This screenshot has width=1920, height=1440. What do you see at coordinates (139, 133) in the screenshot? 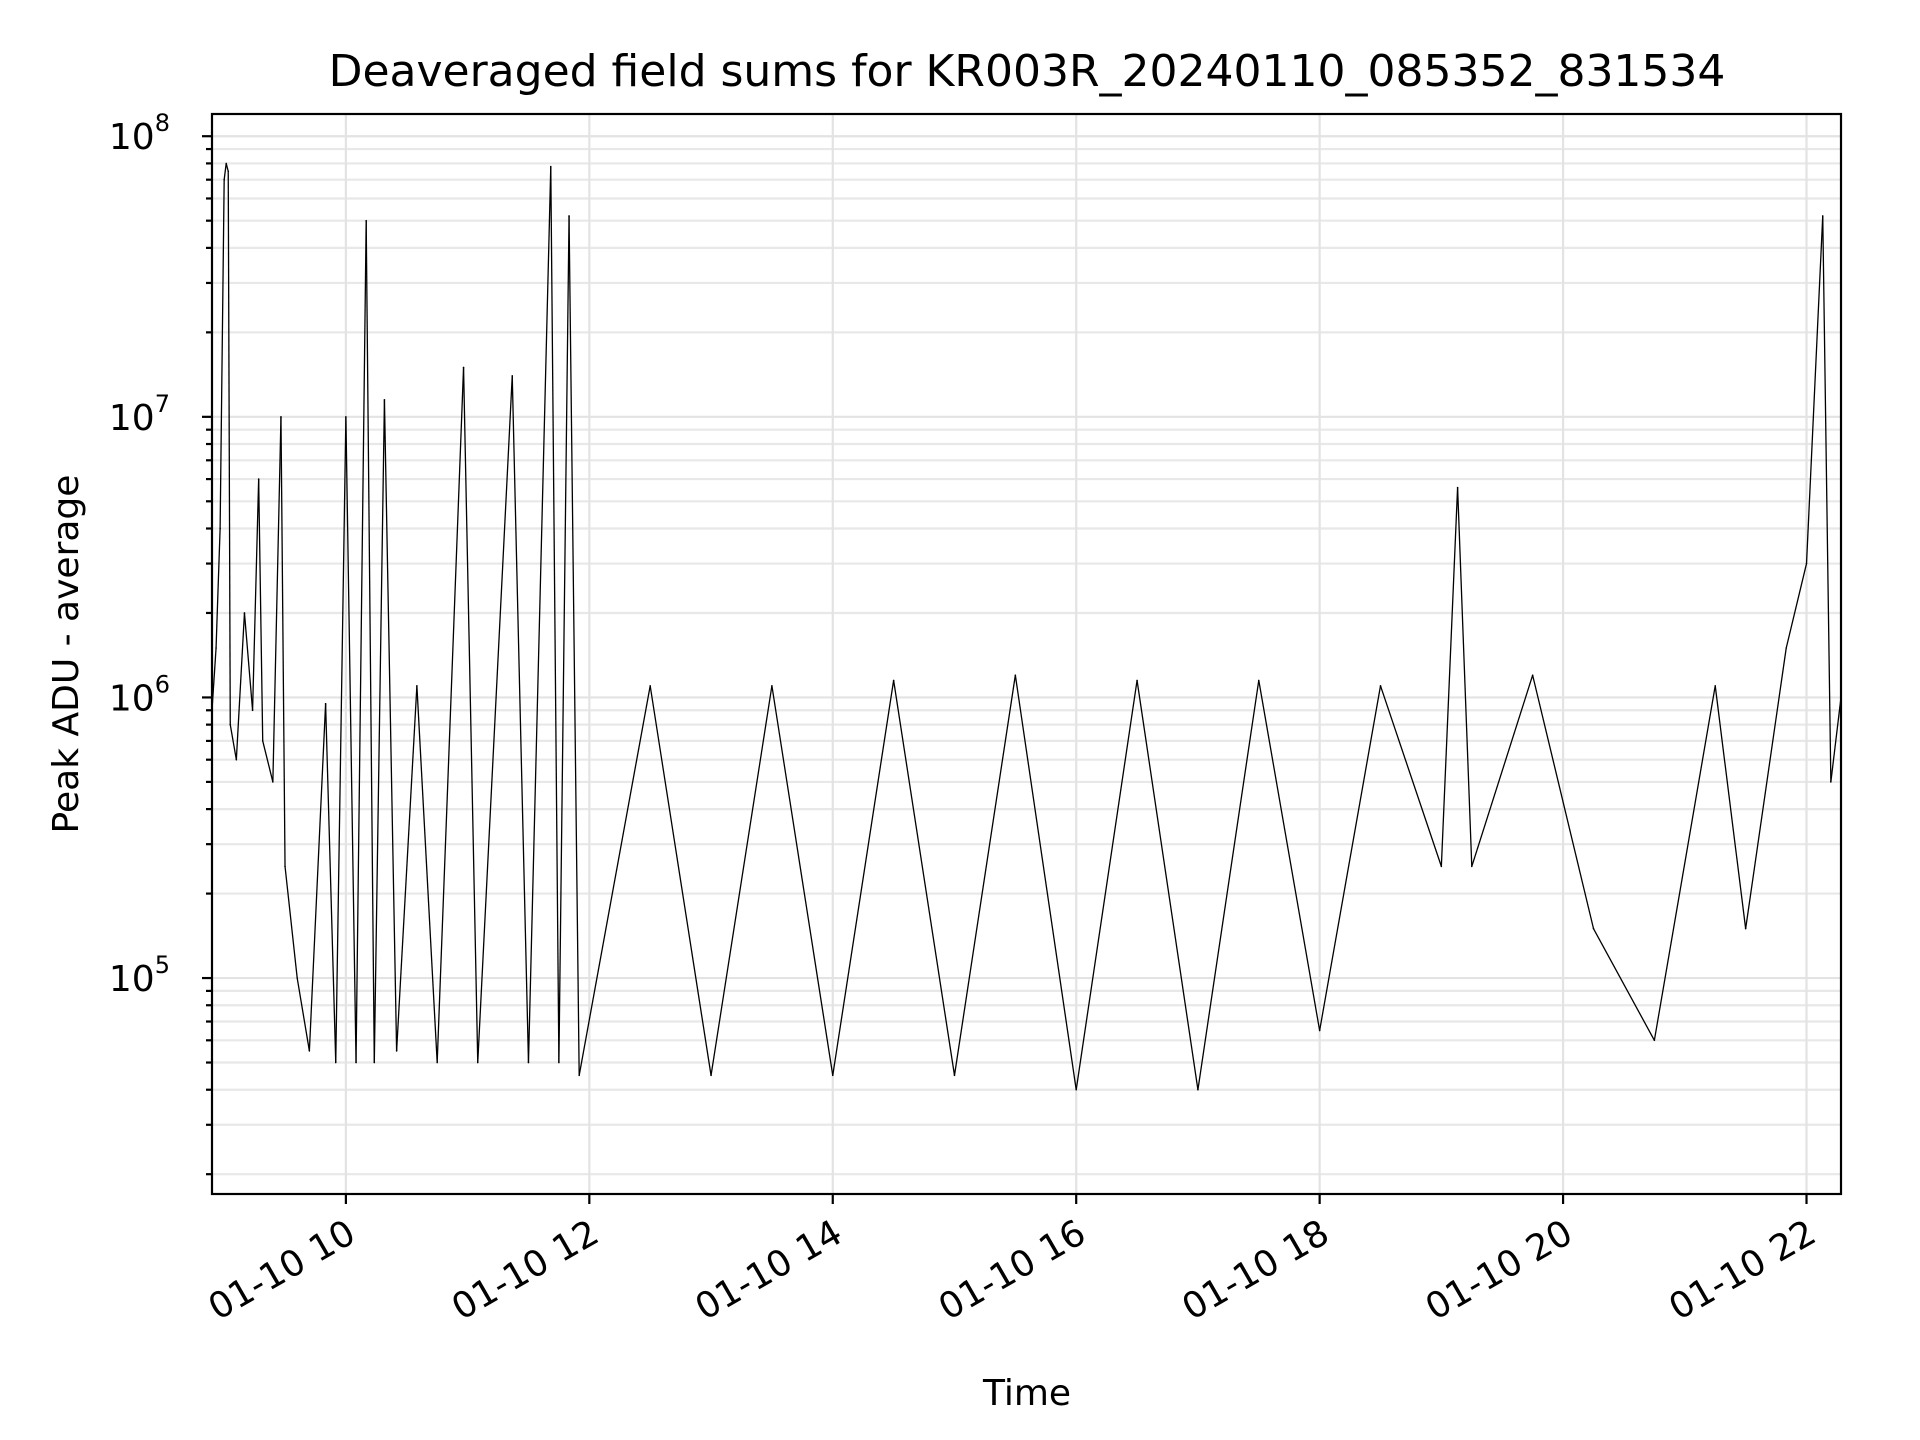
I see `y-tick-label: 10⁸` at bounding box center [139, 133].